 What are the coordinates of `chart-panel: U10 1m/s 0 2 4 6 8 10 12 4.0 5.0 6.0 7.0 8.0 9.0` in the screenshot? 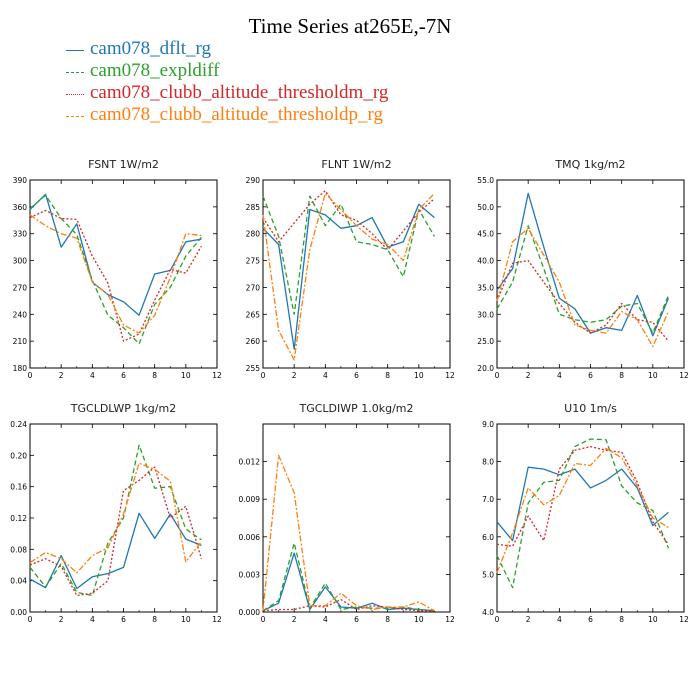 It's located at (585, 513).